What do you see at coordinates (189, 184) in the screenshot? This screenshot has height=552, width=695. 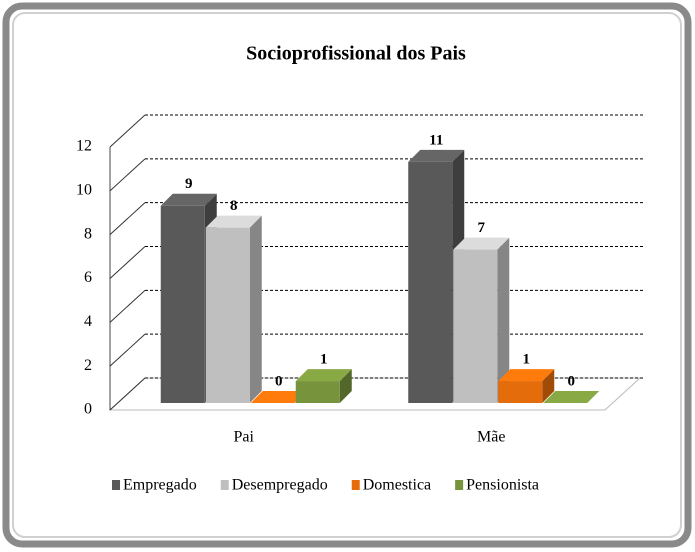 I see `data-label: 9` at bounding box center [189, 184].